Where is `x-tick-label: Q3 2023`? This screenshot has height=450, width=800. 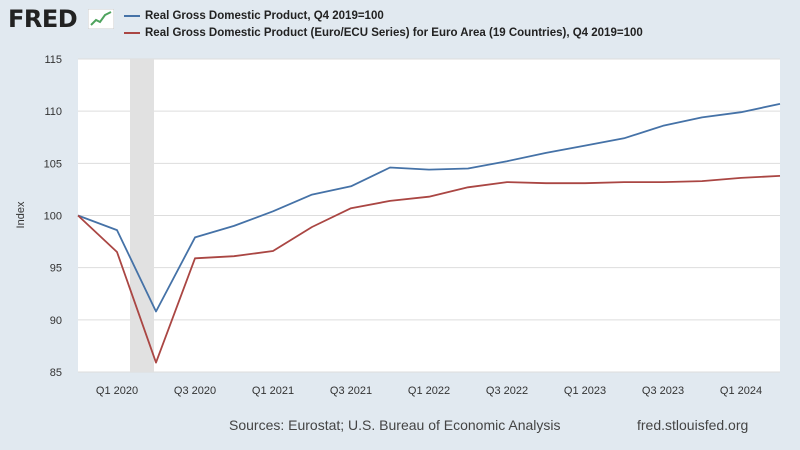 x-tick-label: Q3 2023 is located at coordinates (663, 391).